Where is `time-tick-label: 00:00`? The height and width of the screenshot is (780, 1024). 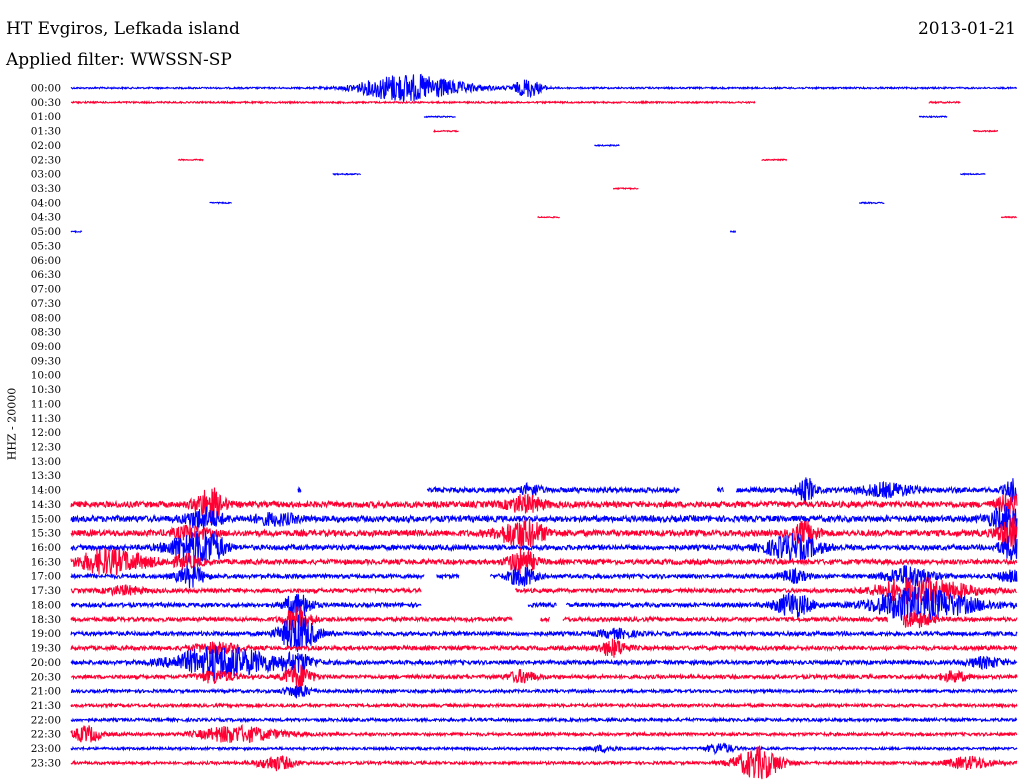
time-tick-label: 00:00 is located at coordinates (46, 89).